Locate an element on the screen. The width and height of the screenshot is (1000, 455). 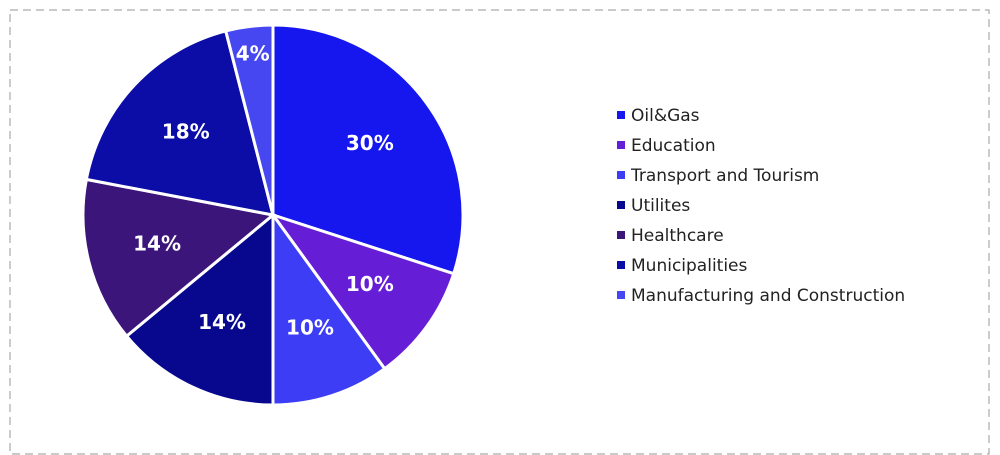
legend-label: Healthcare is located at coordinates (677, 236).